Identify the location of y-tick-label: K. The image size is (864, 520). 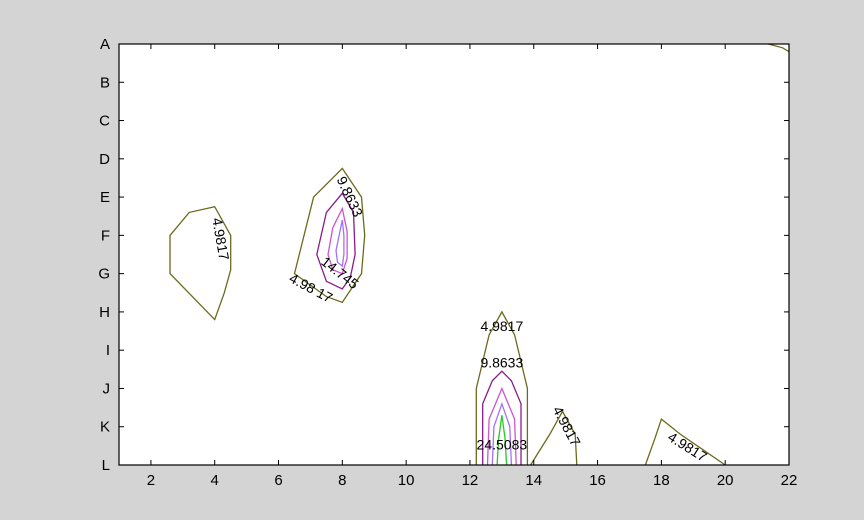
(105, 427).